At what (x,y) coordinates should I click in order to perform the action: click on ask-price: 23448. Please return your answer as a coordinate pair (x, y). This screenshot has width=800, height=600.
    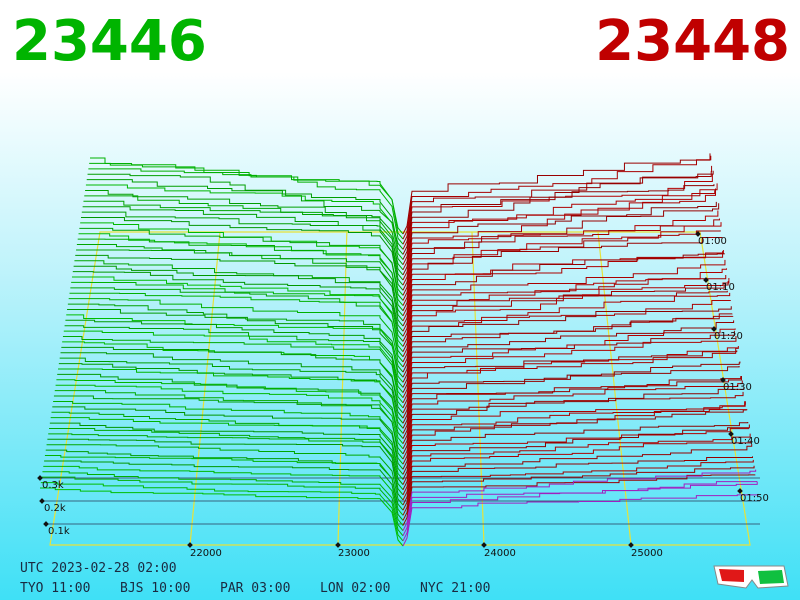
    Looking at the image, I should click on (692, 41).